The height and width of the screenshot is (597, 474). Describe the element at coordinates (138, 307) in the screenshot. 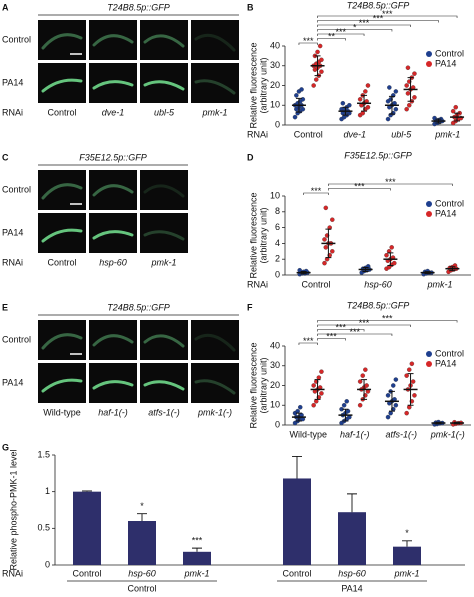

I see `panel-title: T24B8.5p::GFP` at that location.